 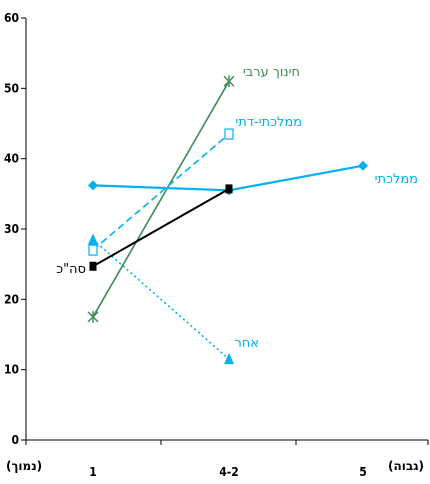 What do you see at coordinates (11, 229) in the screenshot?
I see `y-tick-label: 30` at bounding box center [11, 229].